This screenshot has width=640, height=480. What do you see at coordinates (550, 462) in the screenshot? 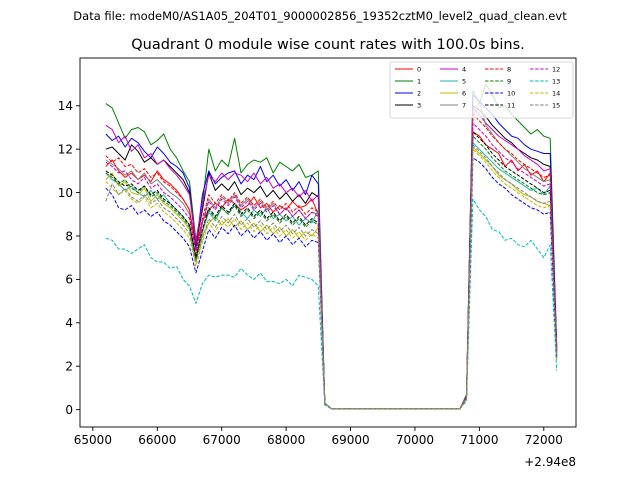
I see `x-axis-offset-label: +2.94e8` at bounding box center [550, 462].